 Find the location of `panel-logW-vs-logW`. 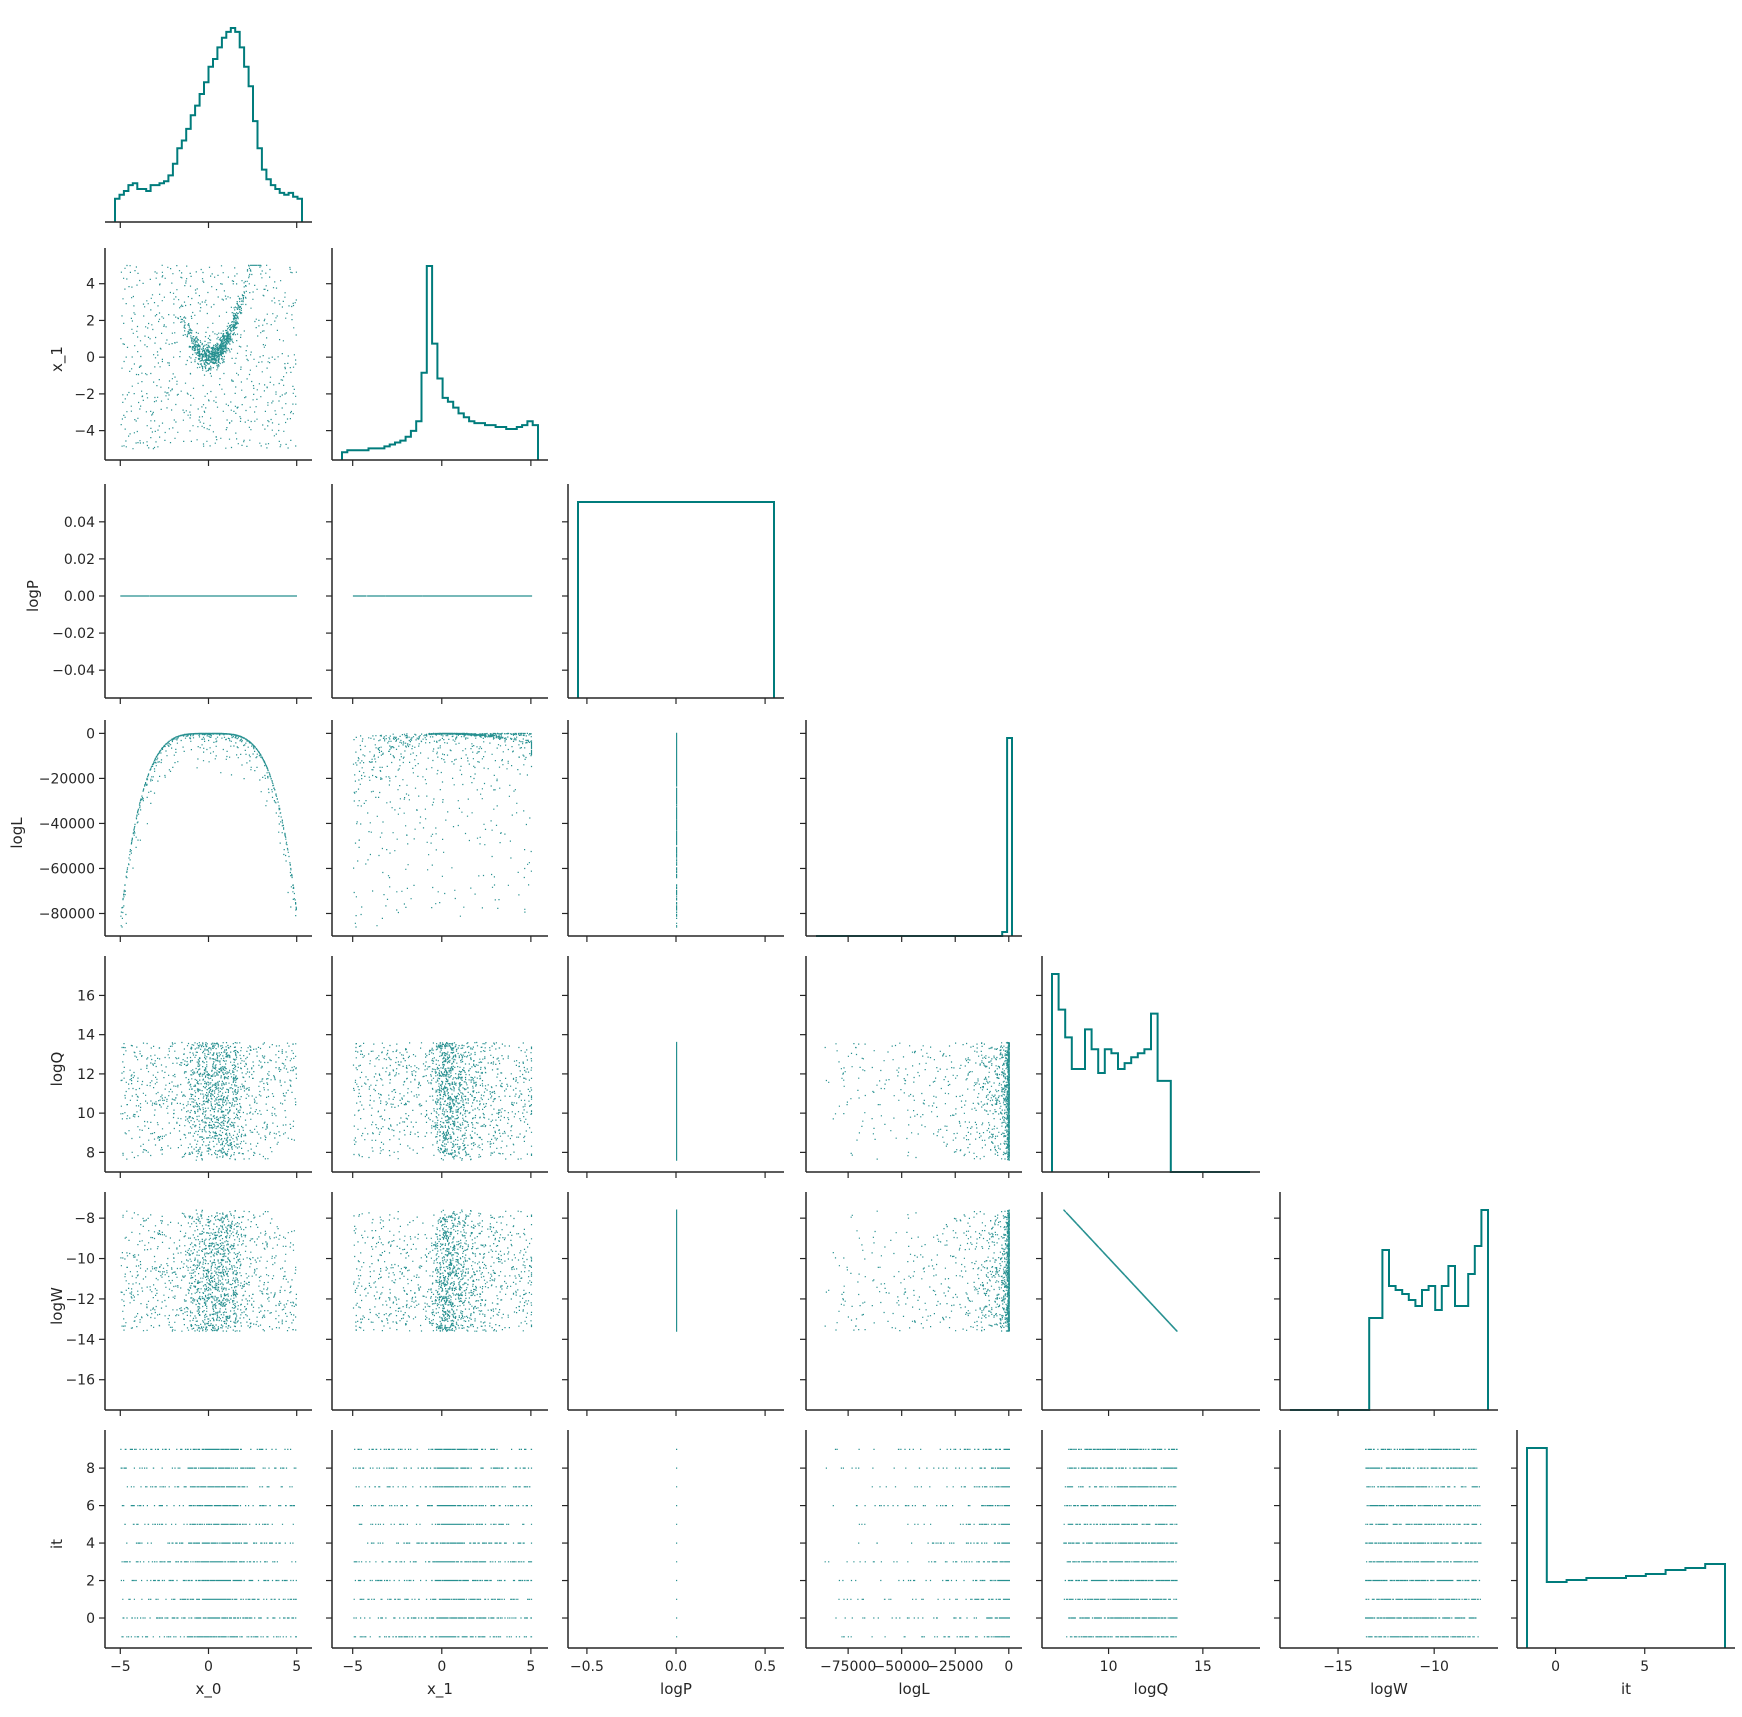

panel-logW-vs-logW is located at coordinates (1386, 1304).